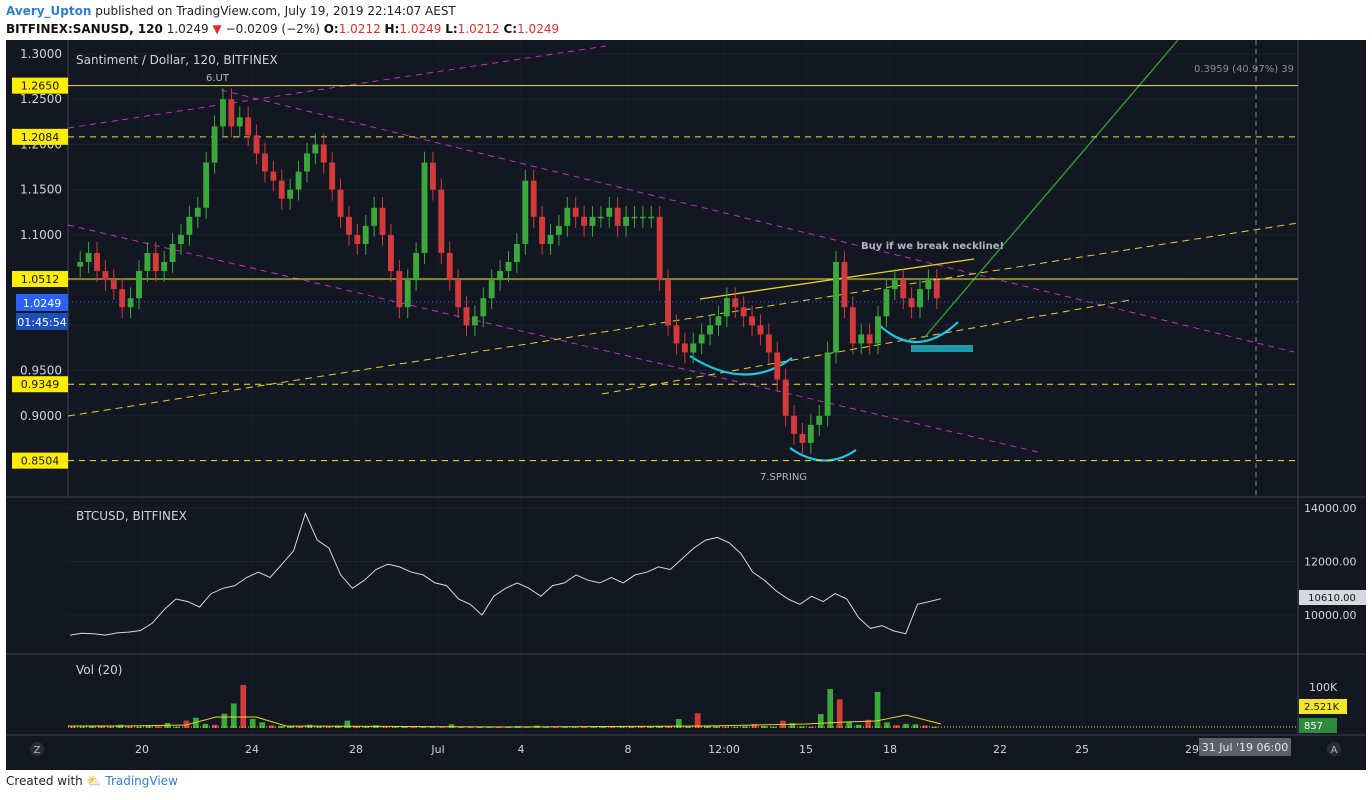 Image resolution: width=1372 pixels, height=800 pixels. I want to click on time-scale: 20 24 28 Jul 4 8 12:00 15 18 22 25 29, so click(667, 749).